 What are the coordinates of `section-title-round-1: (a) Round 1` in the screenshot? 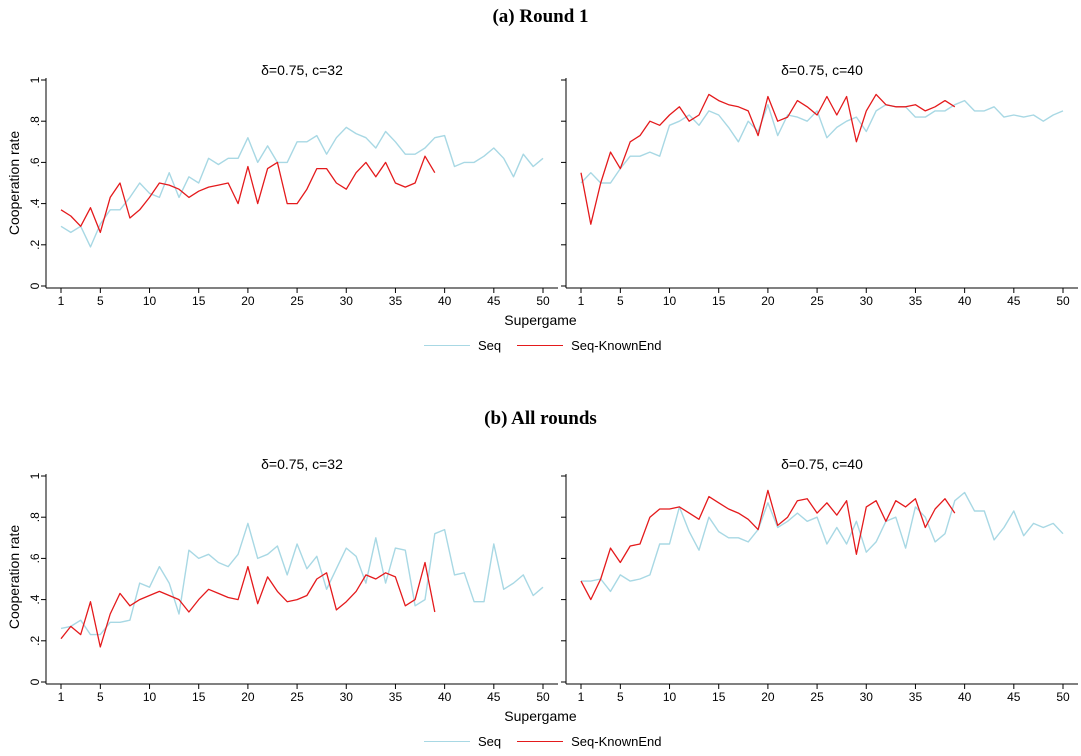 It's located at (540, 16).